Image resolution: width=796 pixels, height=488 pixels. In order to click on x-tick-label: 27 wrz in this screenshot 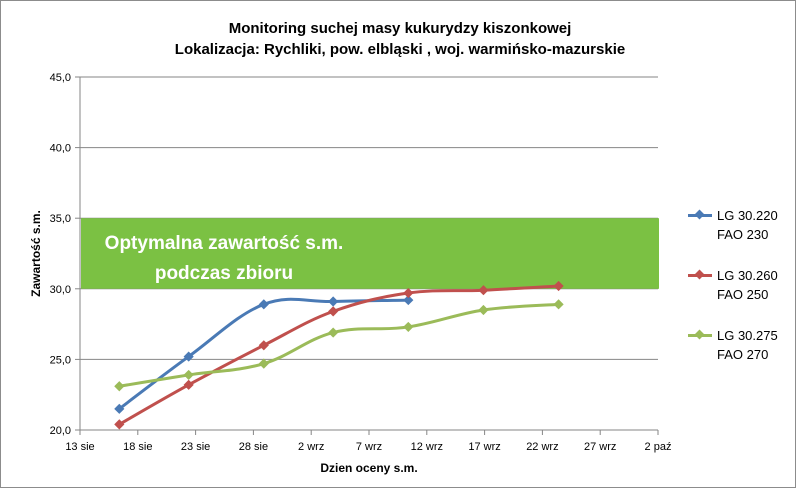, I will do `click(600, 447)`.